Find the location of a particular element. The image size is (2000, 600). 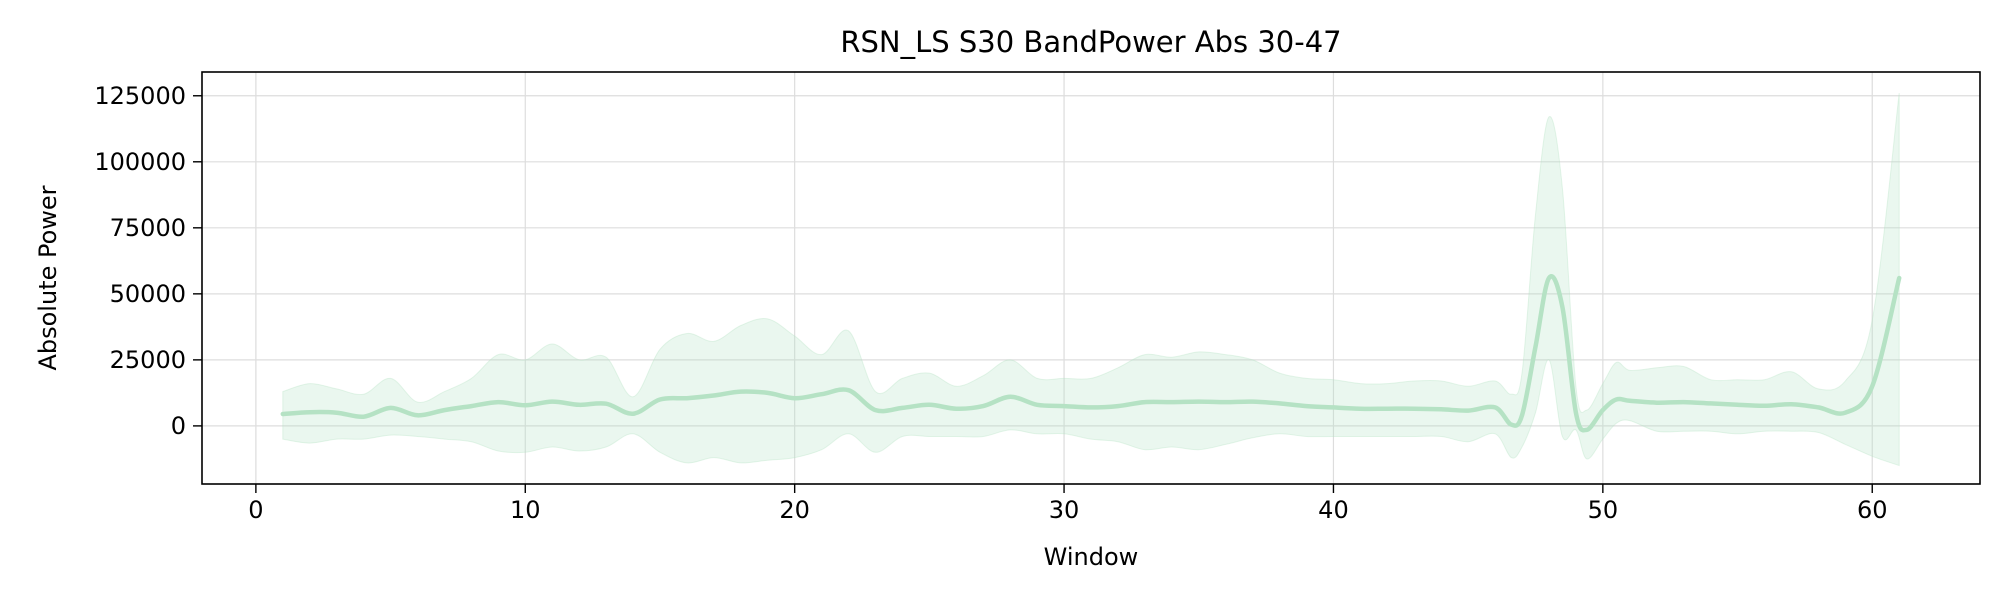

y-tick-label: 0 is located at coordinates (178, 426).